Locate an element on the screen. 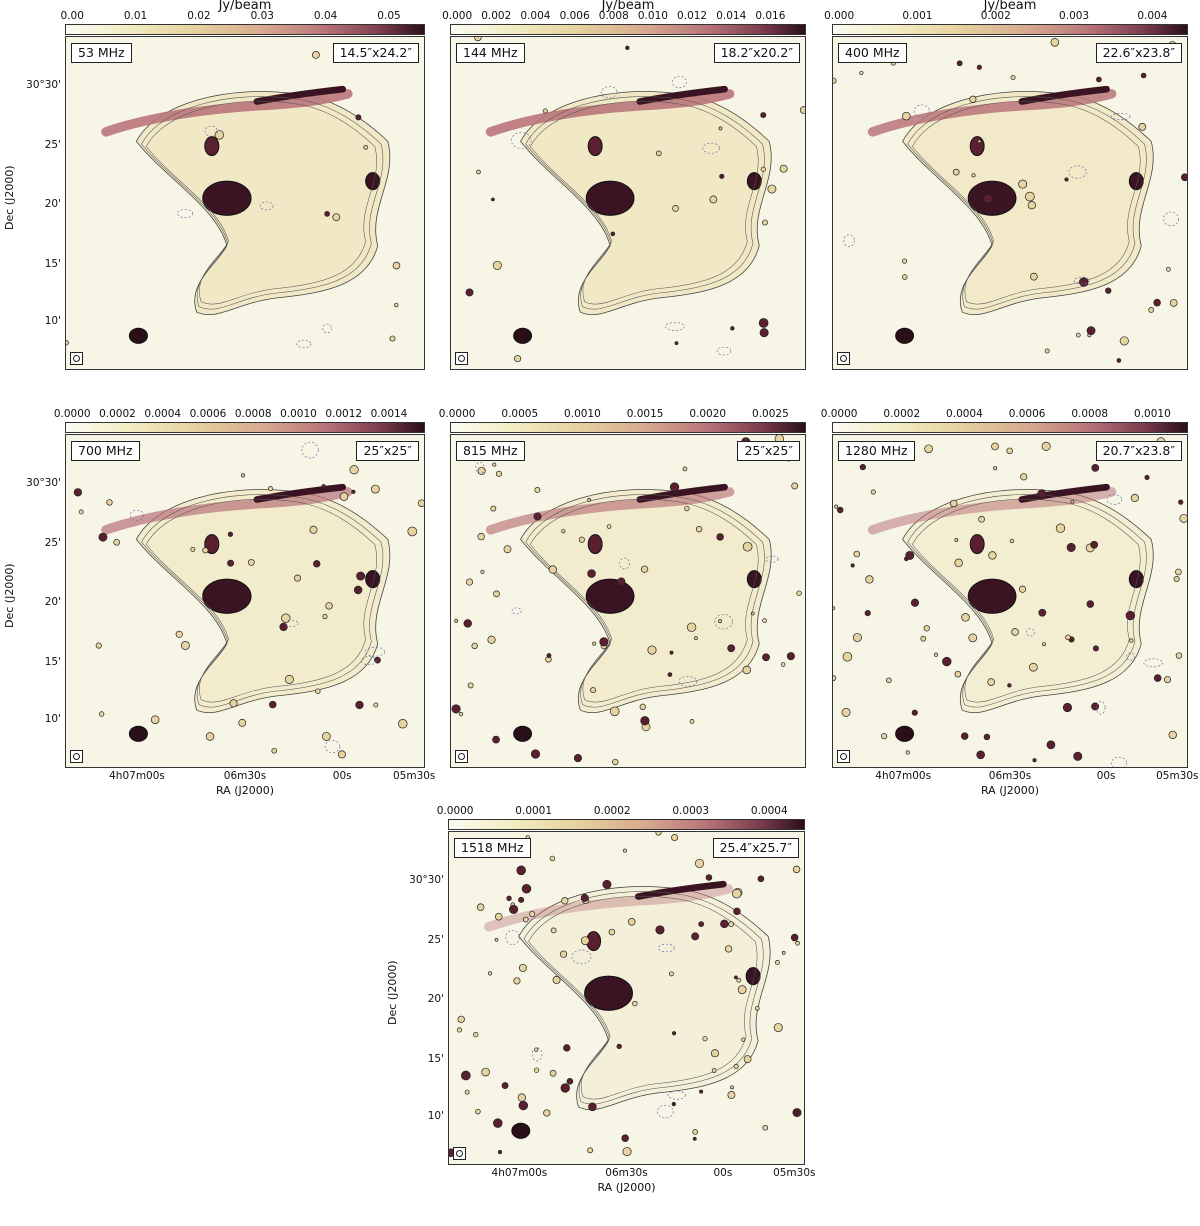  colorbar-ticks: 0.0000 0.0002 0.0004 0.0006 0.0008 0.0010 is located at coordinates (1004, 415).